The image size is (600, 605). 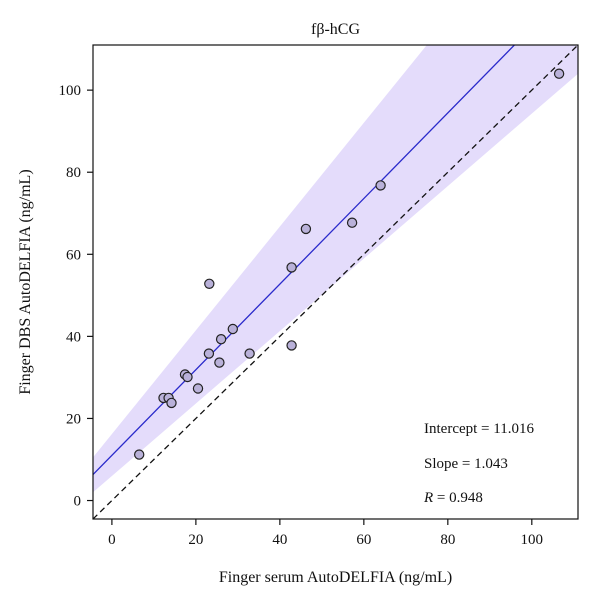 I want to click on y-tick-label-100: 100, so click(x=70, y=91).